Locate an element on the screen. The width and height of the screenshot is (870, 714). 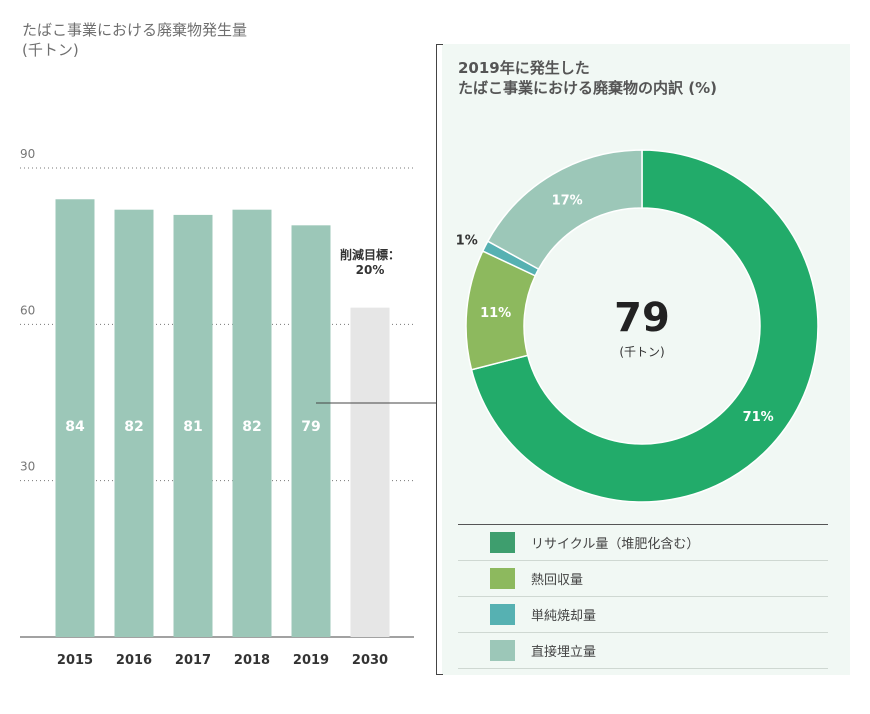
legend-item: 直接埋立量 is located at coordinates (643, 651).